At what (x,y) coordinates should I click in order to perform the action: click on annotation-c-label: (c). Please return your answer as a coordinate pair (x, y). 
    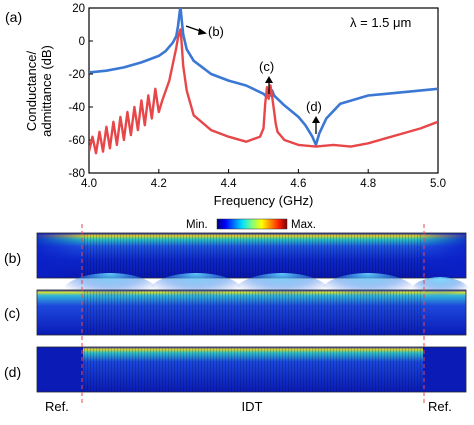
    Looking at the image, I should click on (266, 66).